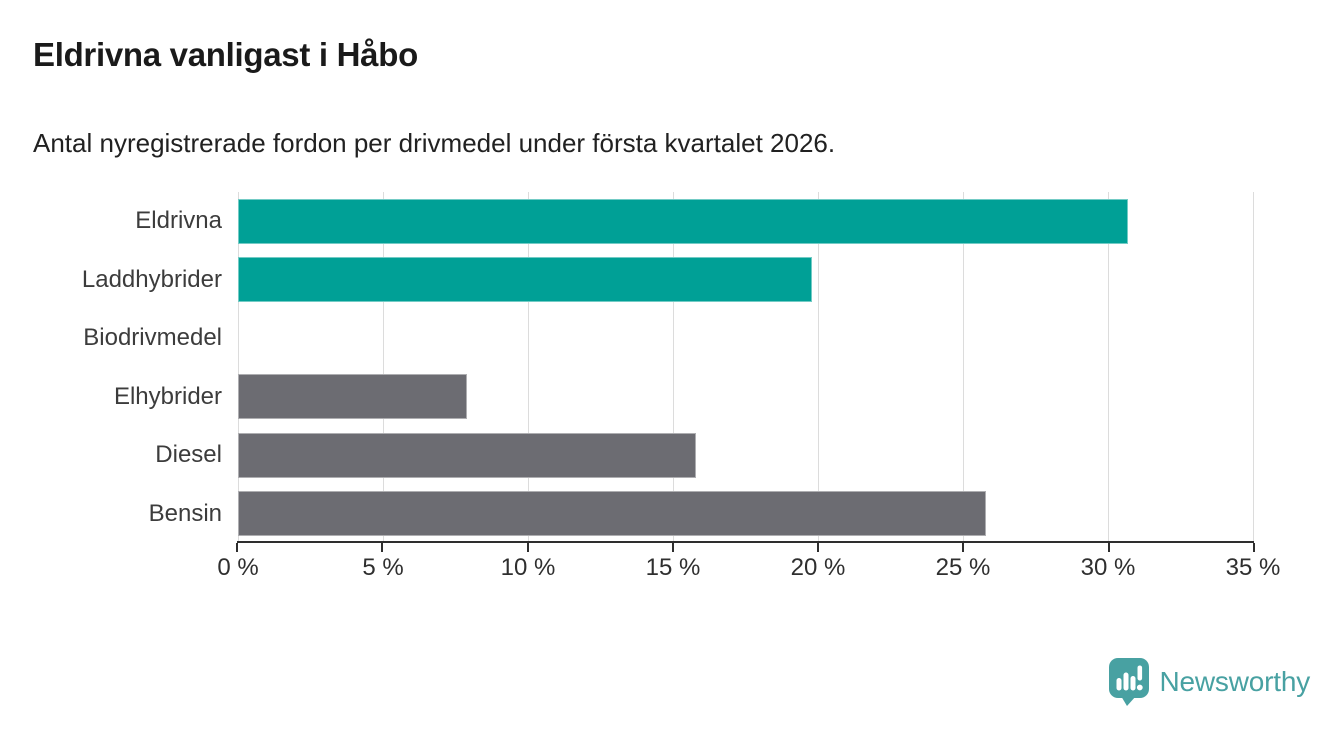  What do you see at coordinates (238, 567) in the screenshot?
I see `x-tick-label-0: 0 %` at bounding box center [238, 567].